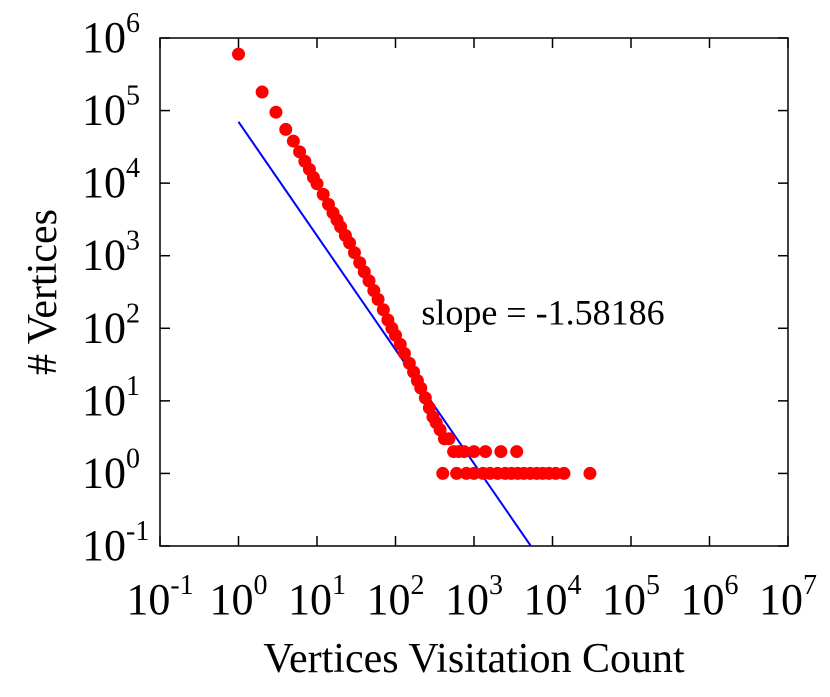 The height and width of the screenshot is (697, 830). Describe the element at coordinates (474, 659) in the screenshot. I see `x-axis-label: Vertices Visitation Count` at that location.